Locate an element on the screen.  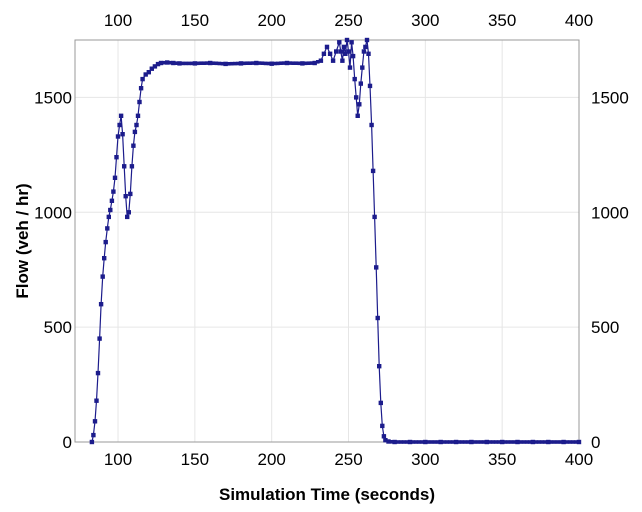
x-axis-title: Simulation Time (seconds) is located at coordinates (327, 494).